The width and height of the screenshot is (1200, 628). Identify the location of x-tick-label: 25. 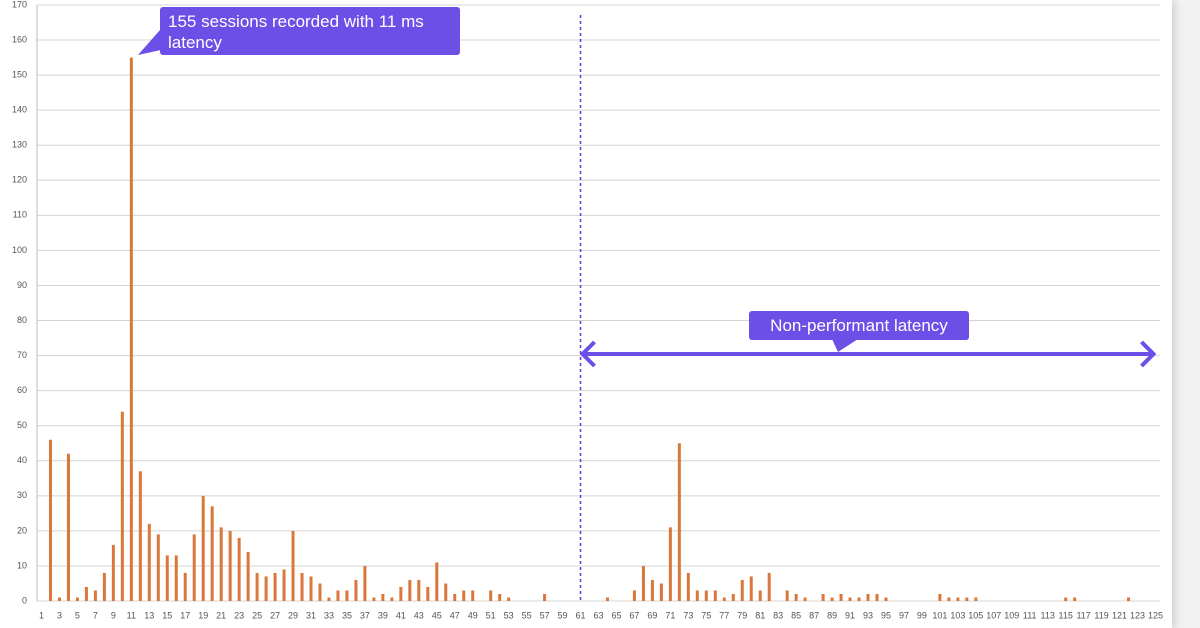
(257, 615).